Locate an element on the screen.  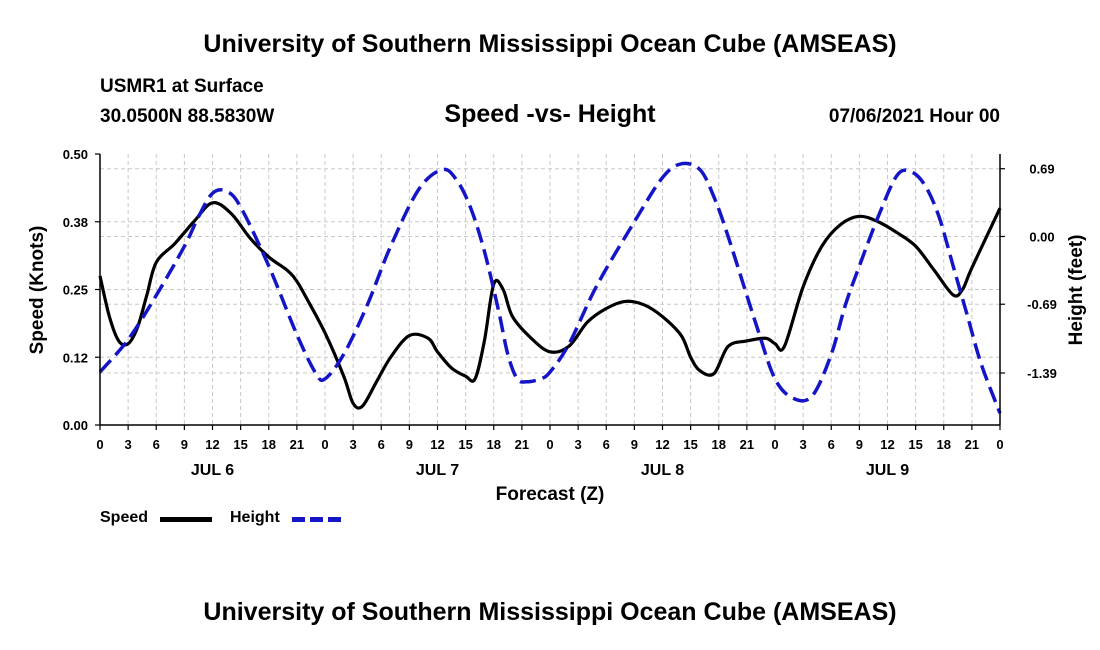
legend-speed-swatch is located at coordinates (186, 519).